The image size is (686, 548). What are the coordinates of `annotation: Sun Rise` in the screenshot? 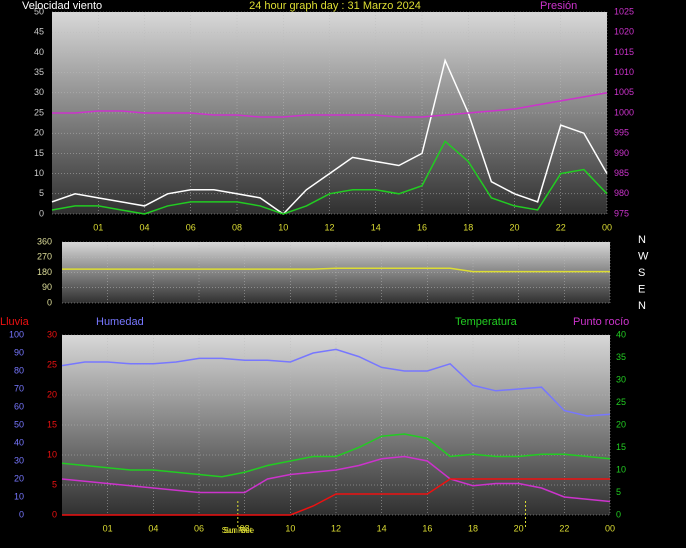 It's located at (238, 530).